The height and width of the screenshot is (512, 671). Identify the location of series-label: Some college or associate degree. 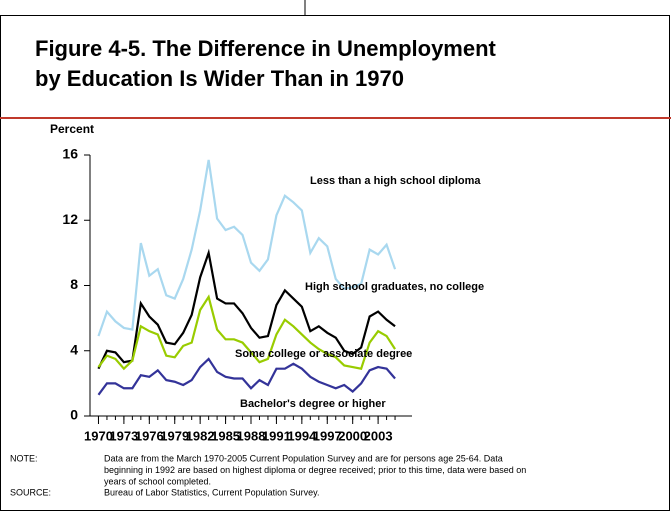
(323, 354).